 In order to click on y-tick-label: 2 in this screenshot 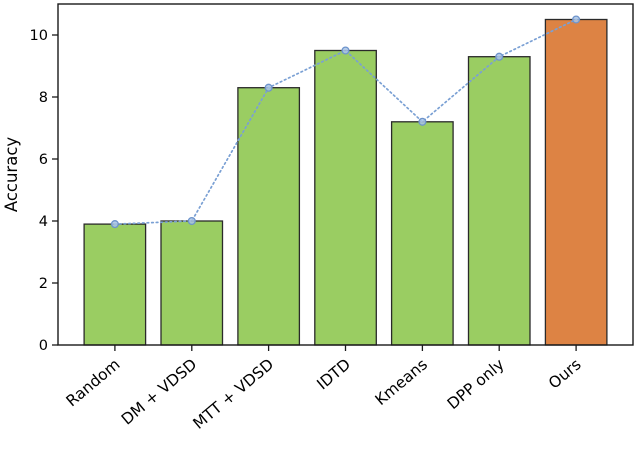, I will do `click(43, 284)`.